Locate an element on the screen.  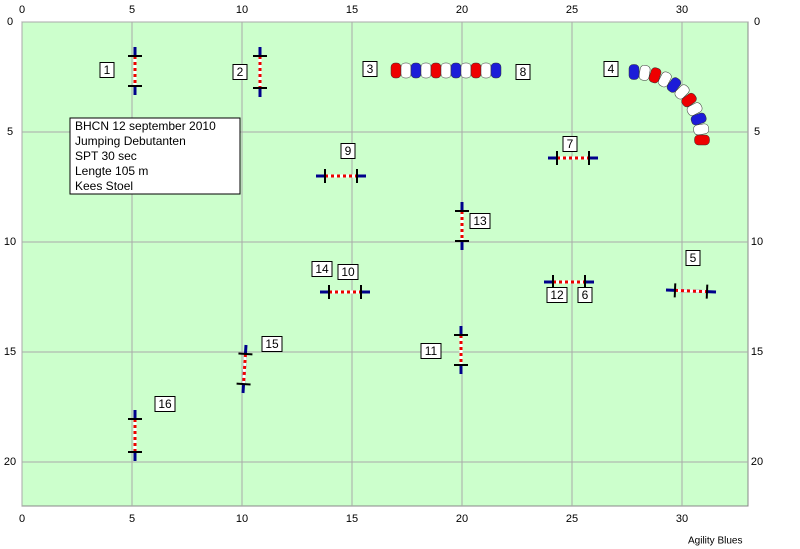
obstacle-number: 8 is located at coordinates (523, 72).